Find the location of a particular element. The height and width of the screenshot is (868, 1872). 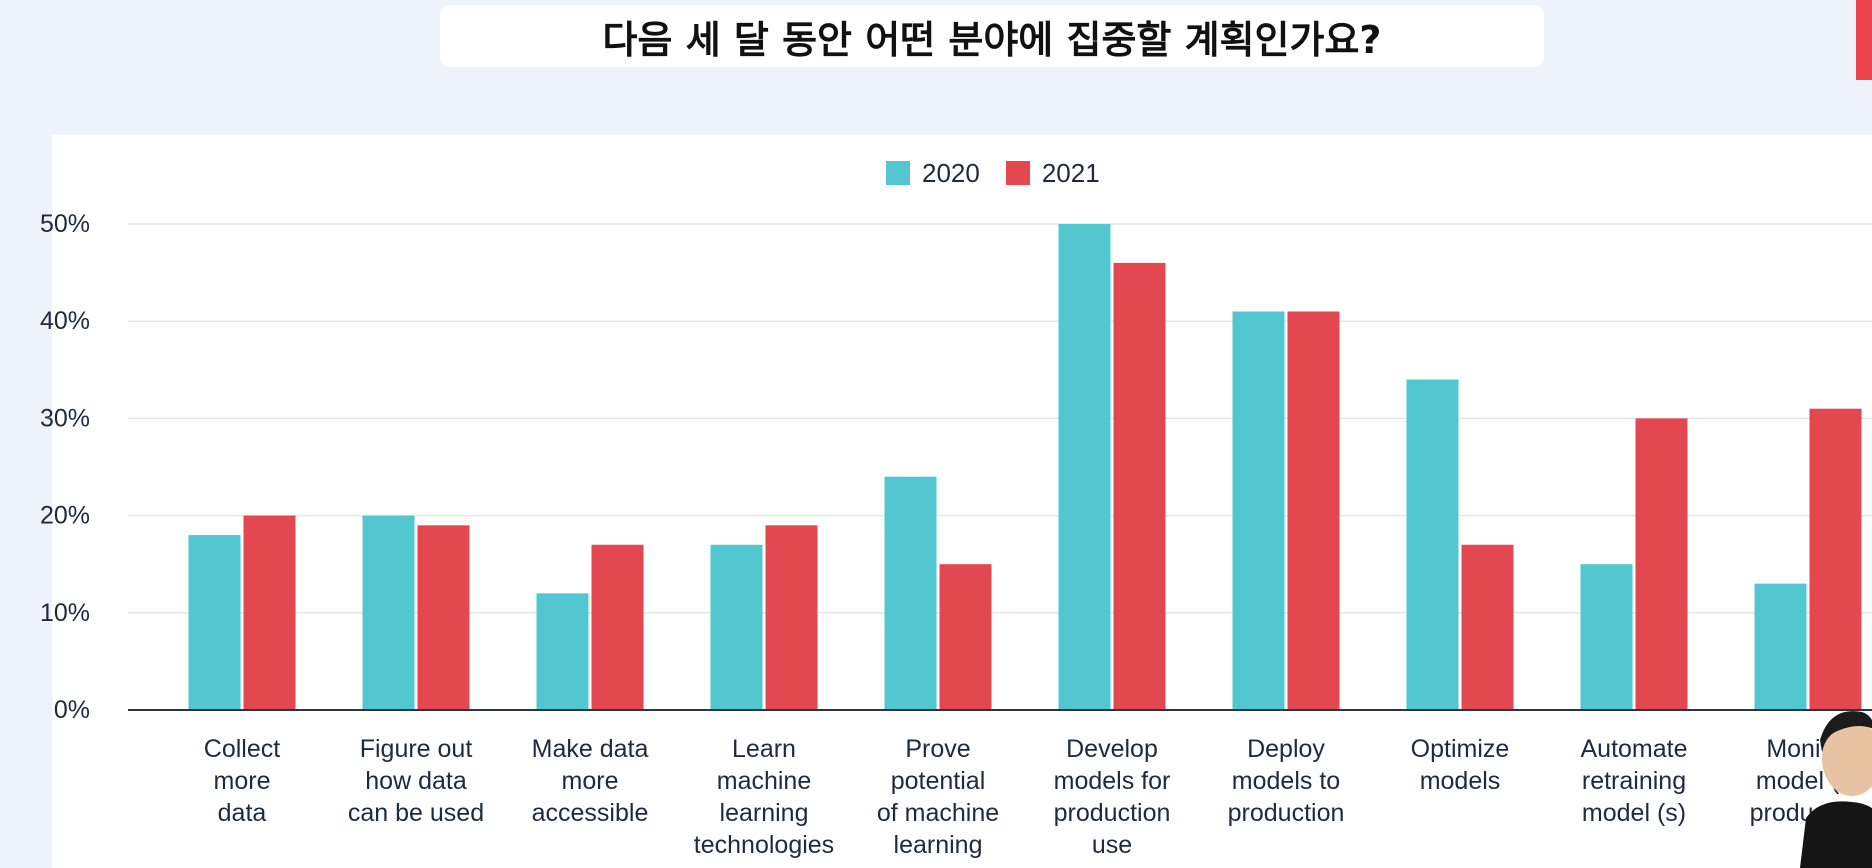

chart-legend: 2020 2021 is located at coordinates (993, 173).